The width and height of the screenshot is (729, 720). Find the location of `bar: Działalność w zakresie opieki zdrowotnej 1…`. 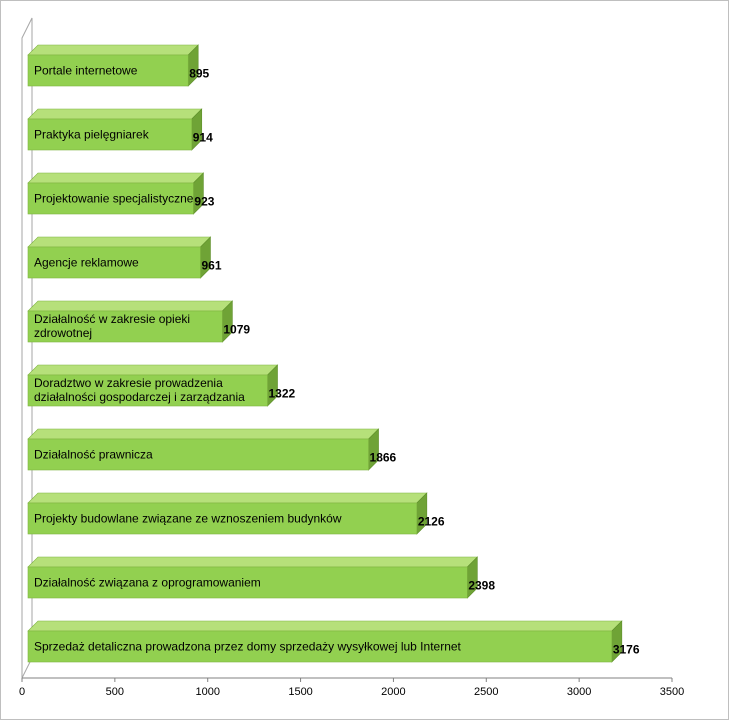

bar: Działalność w zakresie opieki zdrowotnej 1… is located at coordinates (138, 321).